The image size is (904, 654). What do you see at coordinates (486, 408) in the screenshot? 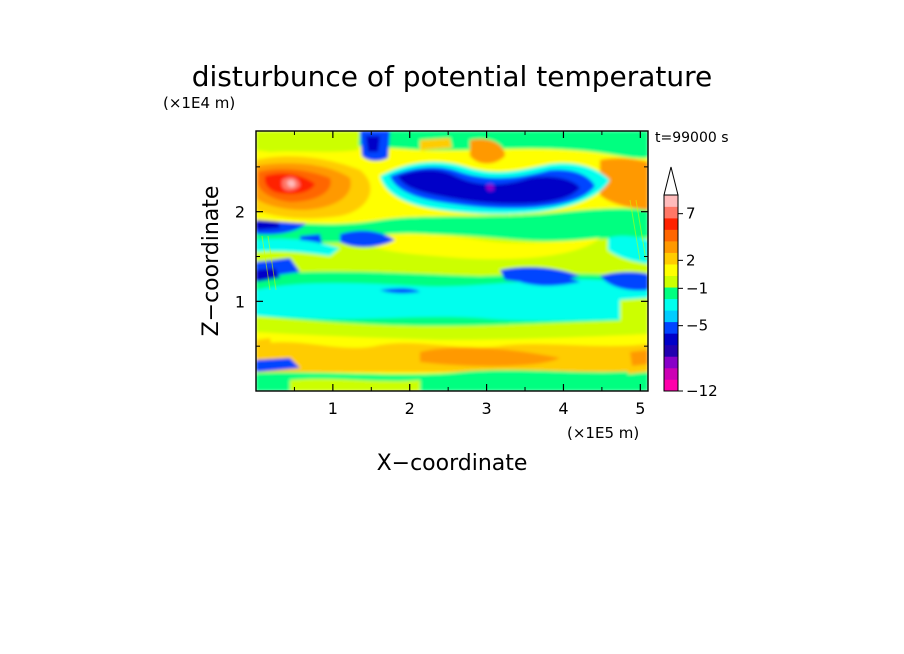
I see `x-tick-label: 3` at bounding box center [486, 408].